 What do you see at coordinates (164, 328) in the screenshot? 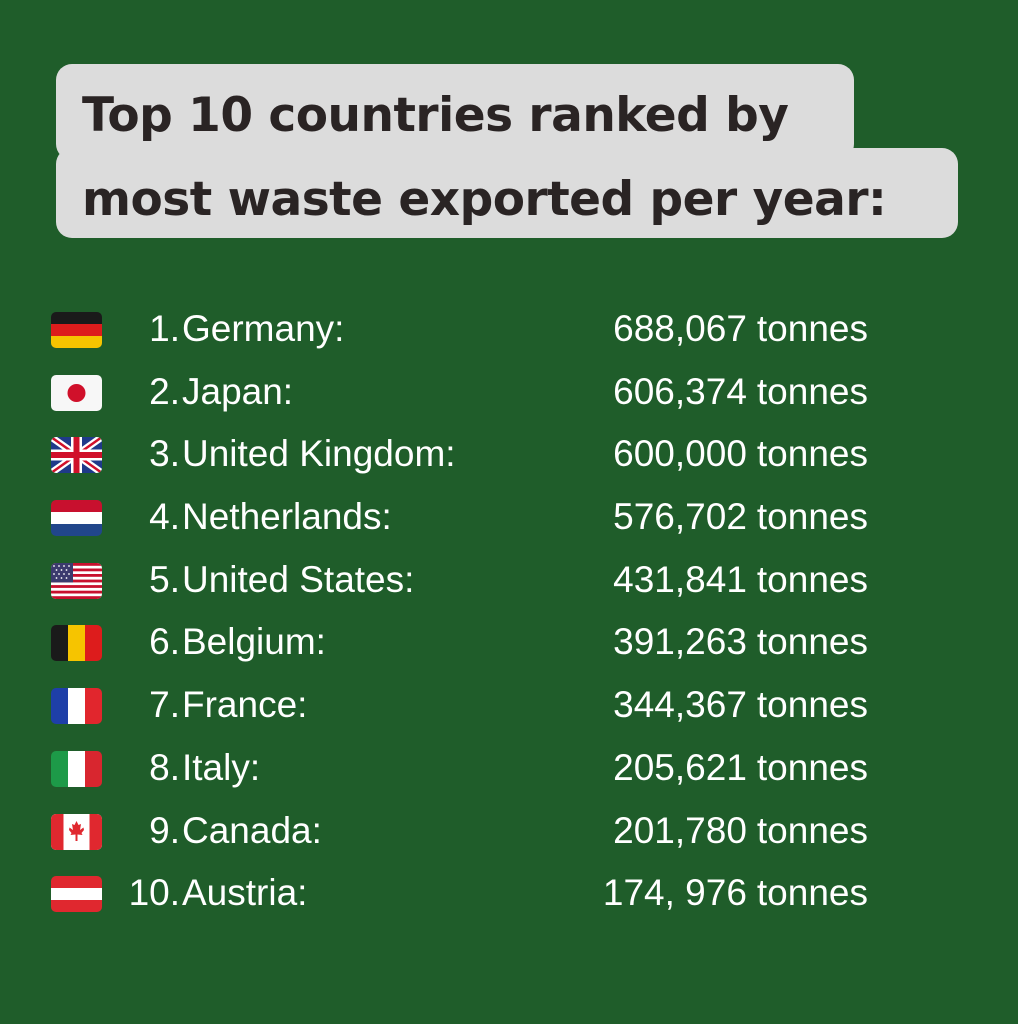
I see `rank-number: 1.` at bounding box center [164, 328].